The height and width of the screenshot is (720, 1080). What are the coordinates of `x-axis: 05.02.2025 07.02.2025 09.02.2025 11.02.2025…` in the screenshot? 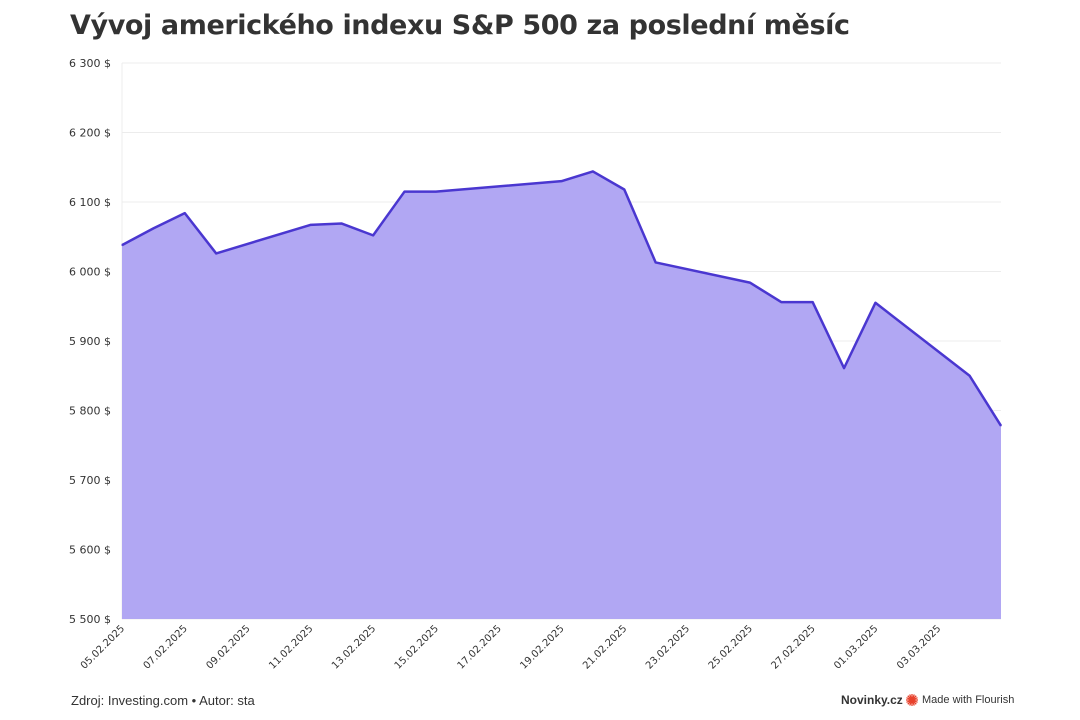 It's located at (511, 647).